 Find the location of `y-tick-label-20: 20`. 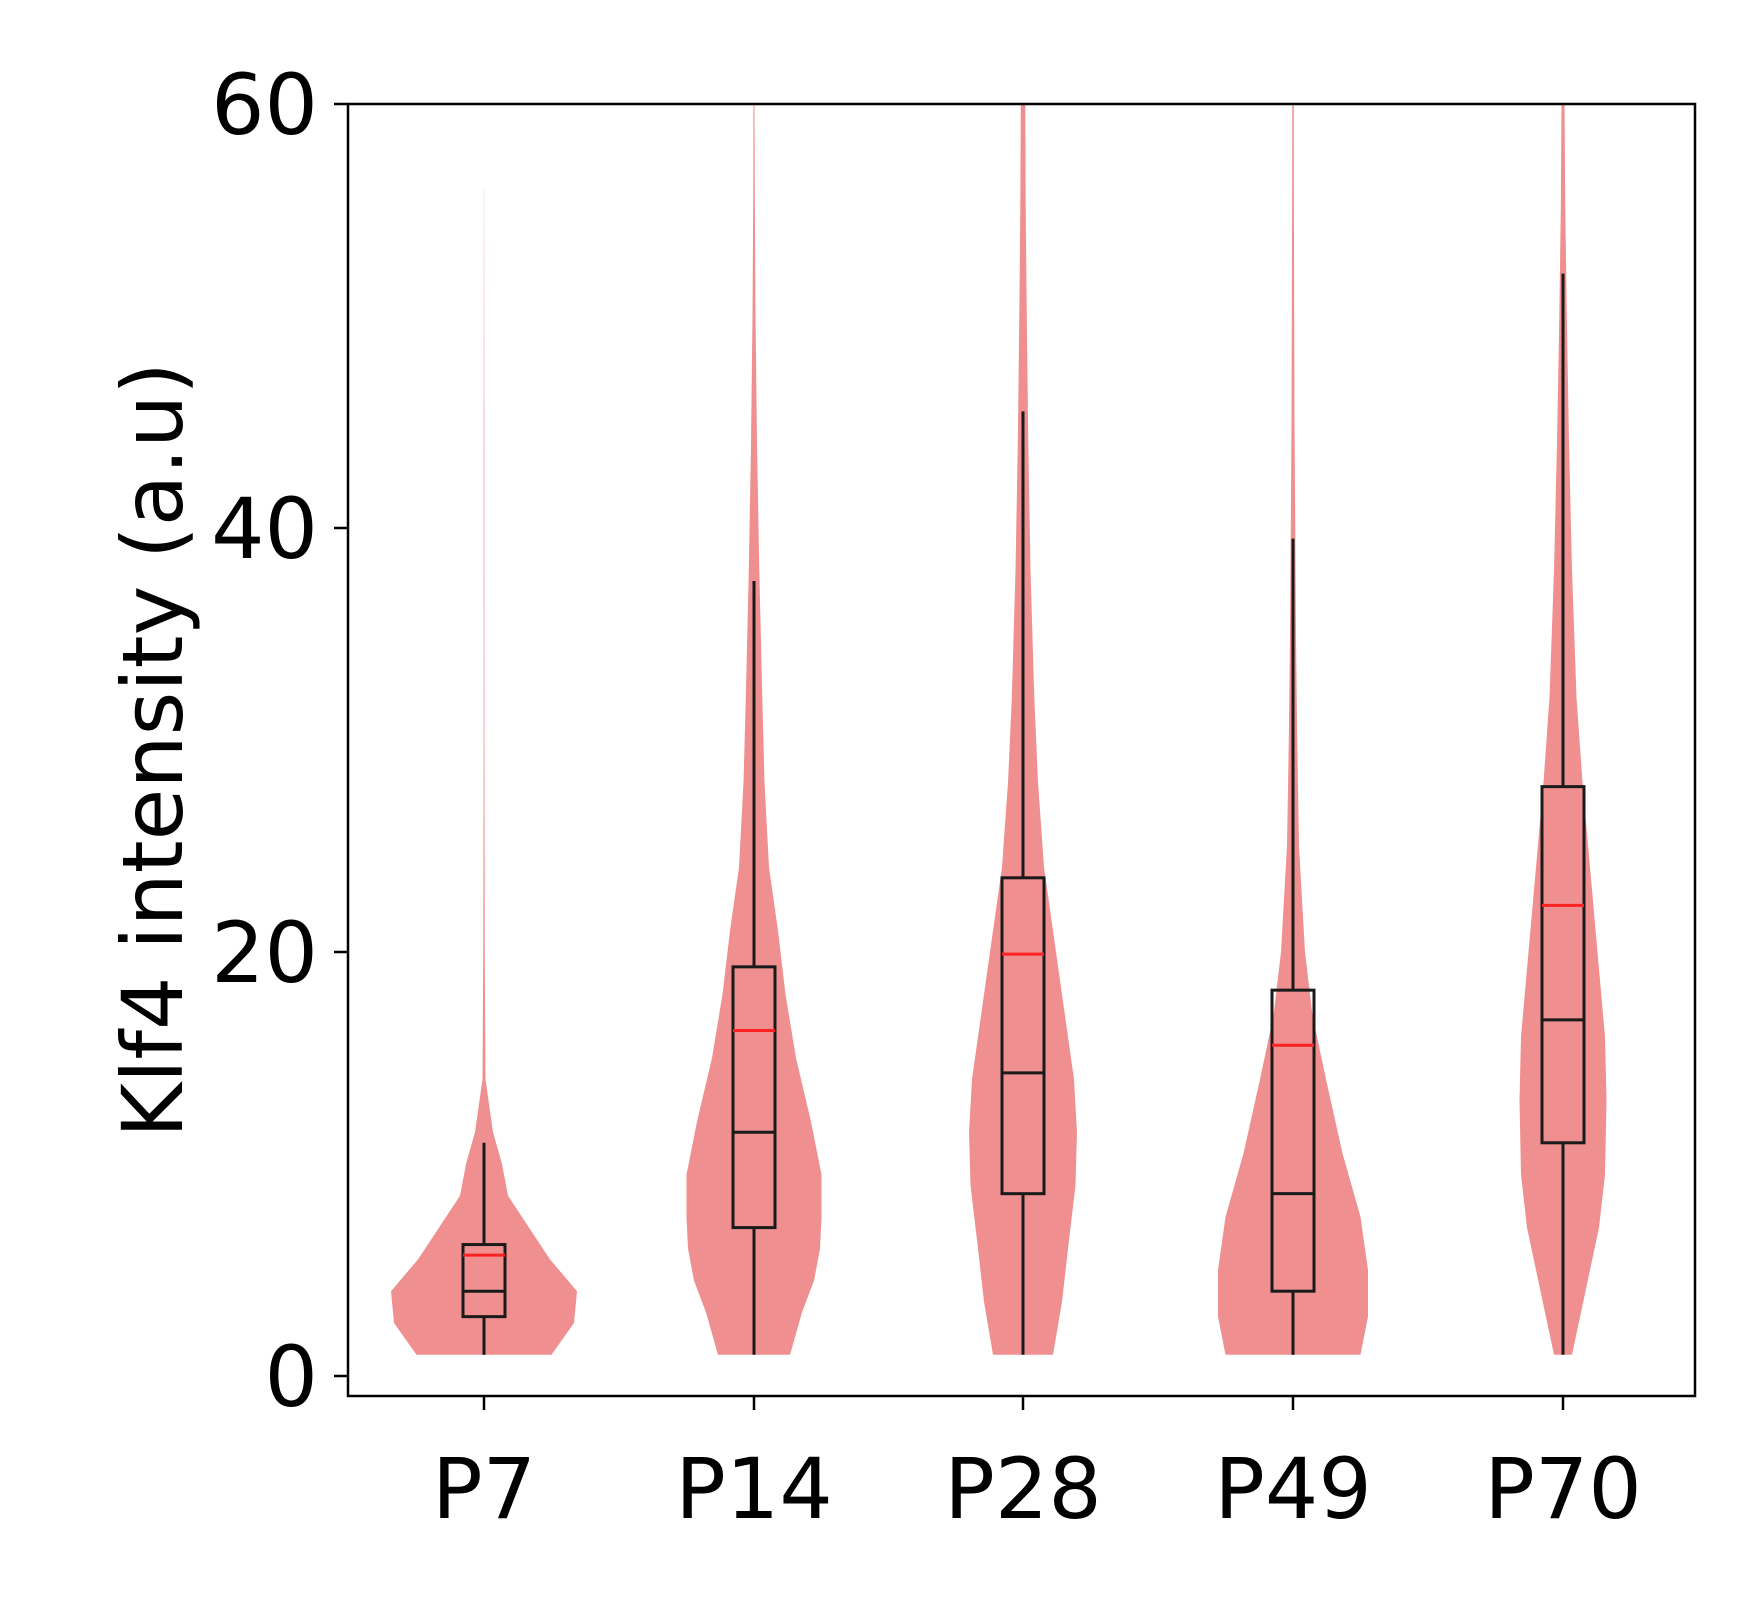

y-tick-label-20: 20 is located at coordinates (264, 953).